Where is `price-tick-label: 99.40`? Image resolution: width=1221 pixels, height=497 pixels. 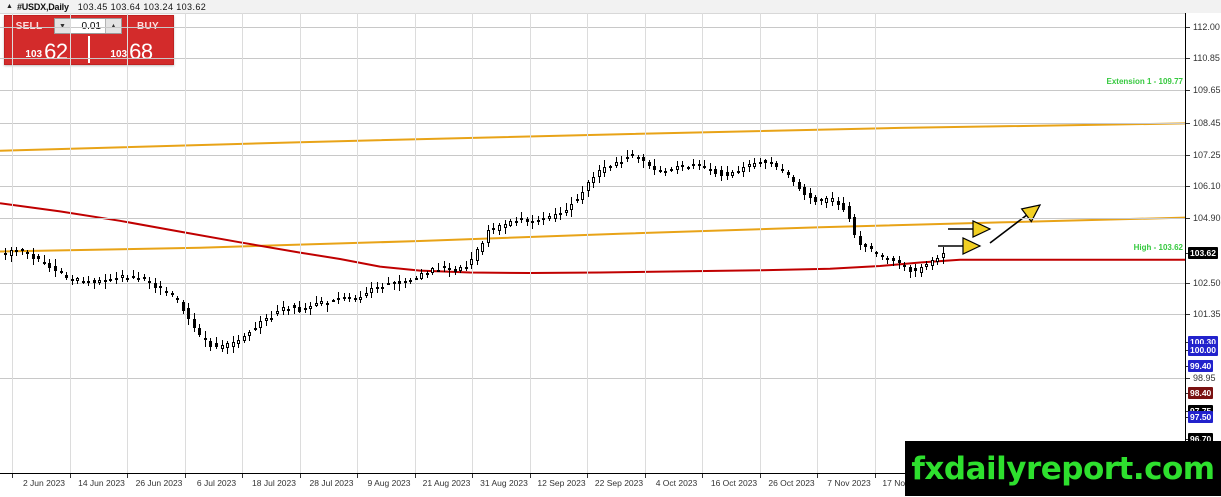
price-tick-label: 99.40 is located at coordinates (1201, 366).